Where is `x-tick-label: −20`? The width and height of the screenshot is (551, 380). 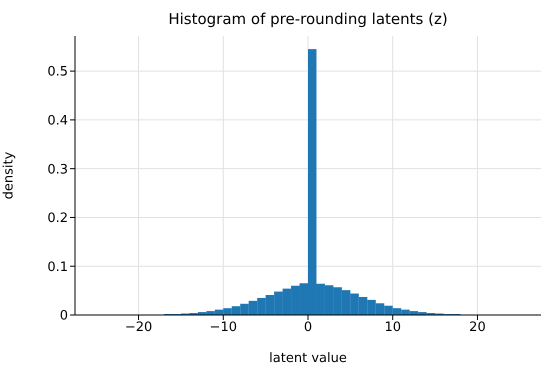
x-tick-label: −20 is located at coordinates (138, 328).